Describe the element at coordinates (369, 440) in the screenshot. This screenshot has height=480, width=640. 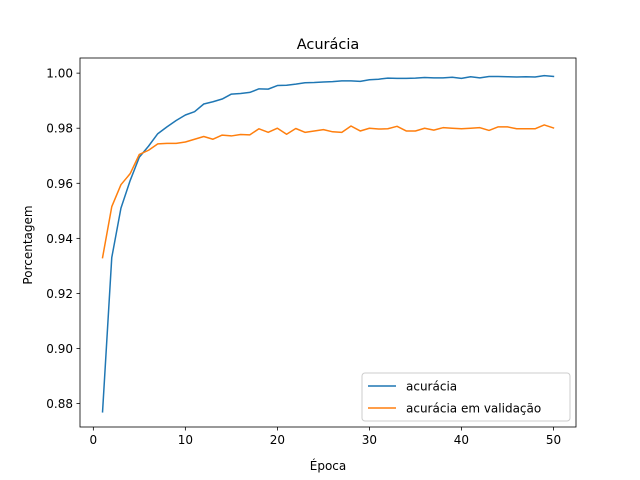
I see `x-tick-label: 30` at that location.